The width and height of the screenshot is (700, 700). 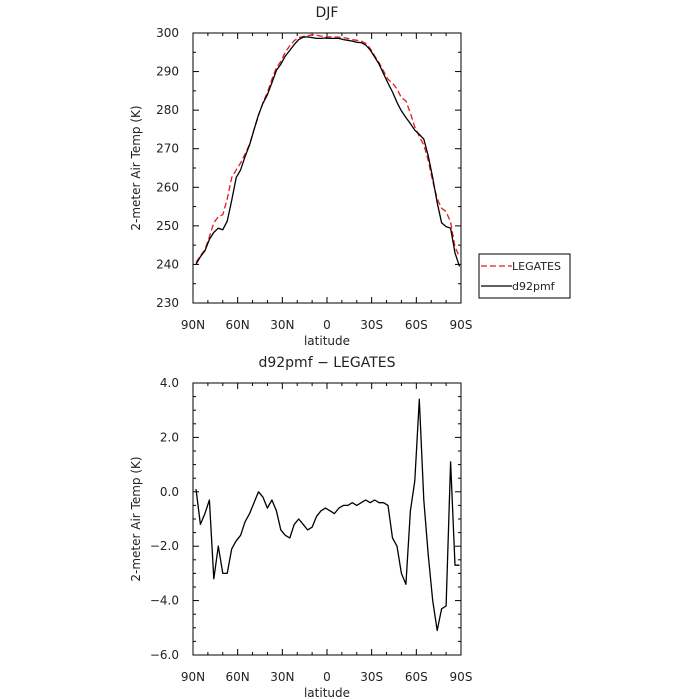 I want to click on y-tick-label: 230, so click(x=167, y=303).